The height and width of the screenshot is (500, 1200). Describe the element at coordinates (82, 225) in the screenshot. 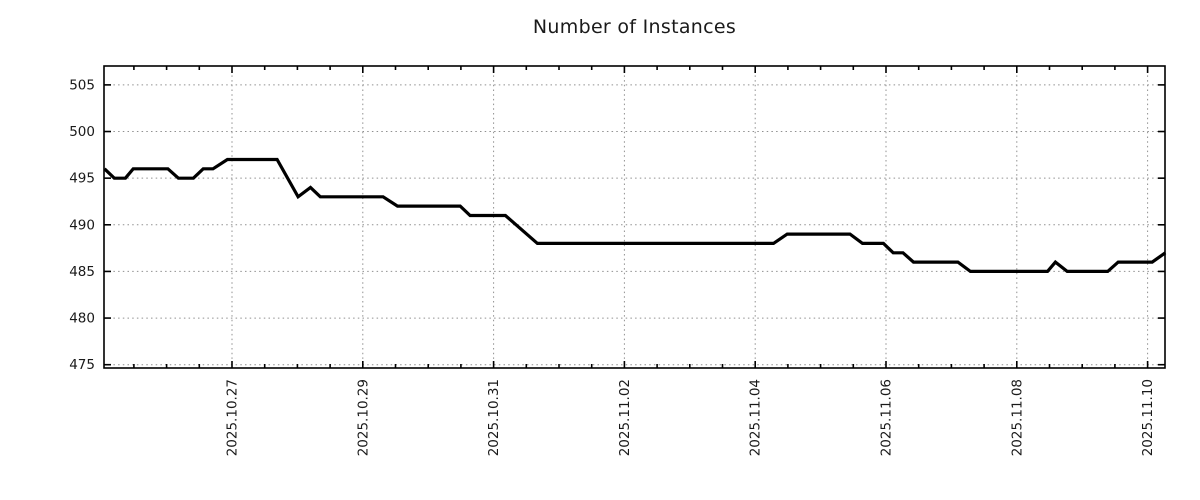

I see `y-tick-label: 490` at that location.